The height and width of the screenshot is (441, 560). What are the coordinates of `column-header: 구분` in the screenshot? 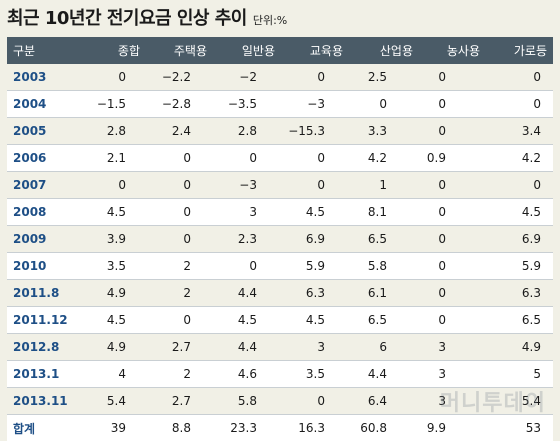 It's located at (43, 50).